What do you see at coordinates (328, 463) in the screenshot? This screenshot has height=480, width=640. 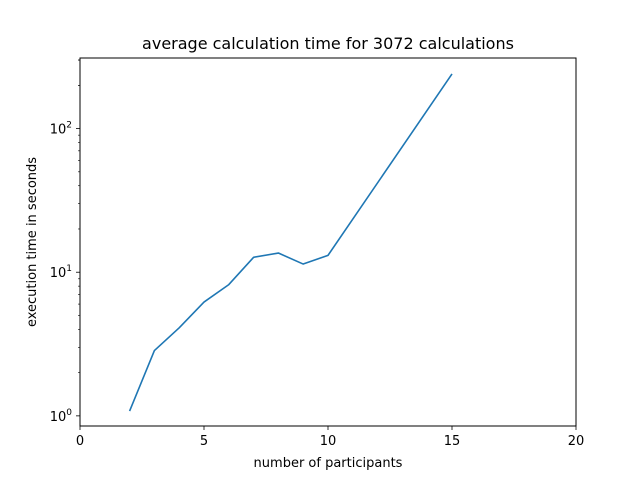 I see `x-axis-label: number of participants` at bounding box center [328, 463].